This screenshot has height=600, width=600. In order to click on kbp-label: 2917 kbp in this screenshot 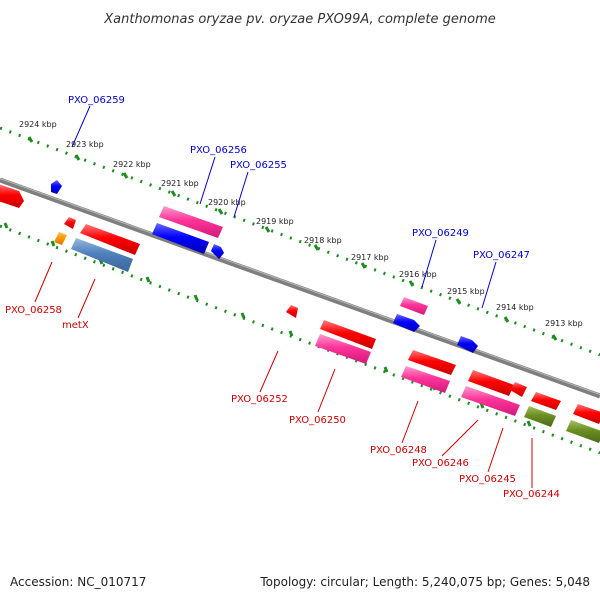, I will do `click(370, 257)`.